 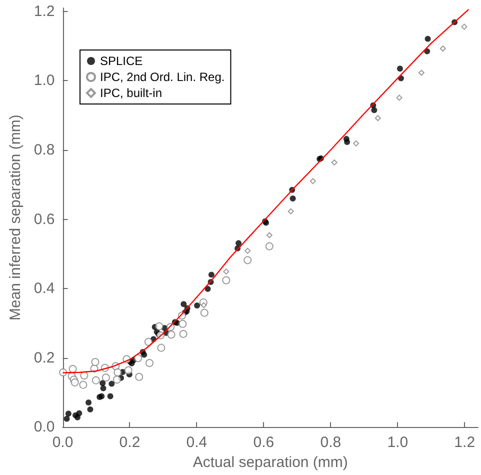 What do you see at coordinates (15, 217) in the screenshot?
I see `y-axis-title: Mean inferred separation (mm)` at bounding box center [15, 217].